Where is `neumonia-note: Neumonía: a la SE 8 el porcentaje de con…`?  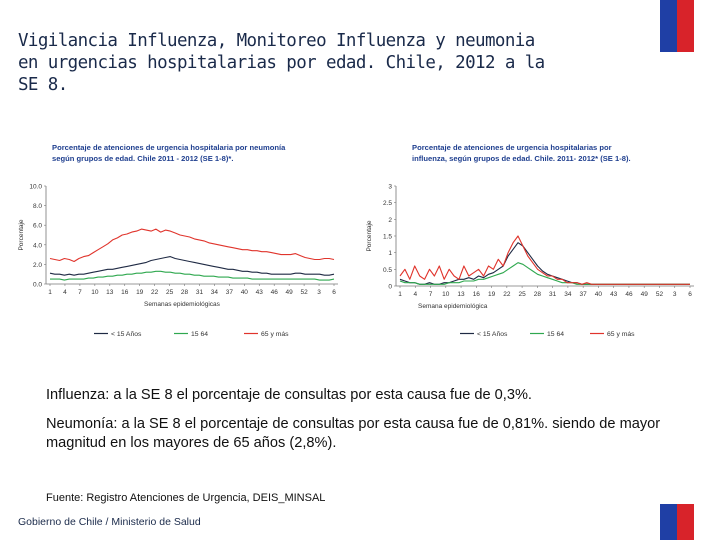 neumonia-note: Neumonía: a la SE 8 el porcentaje de con… is located at coordinates (366, 434).